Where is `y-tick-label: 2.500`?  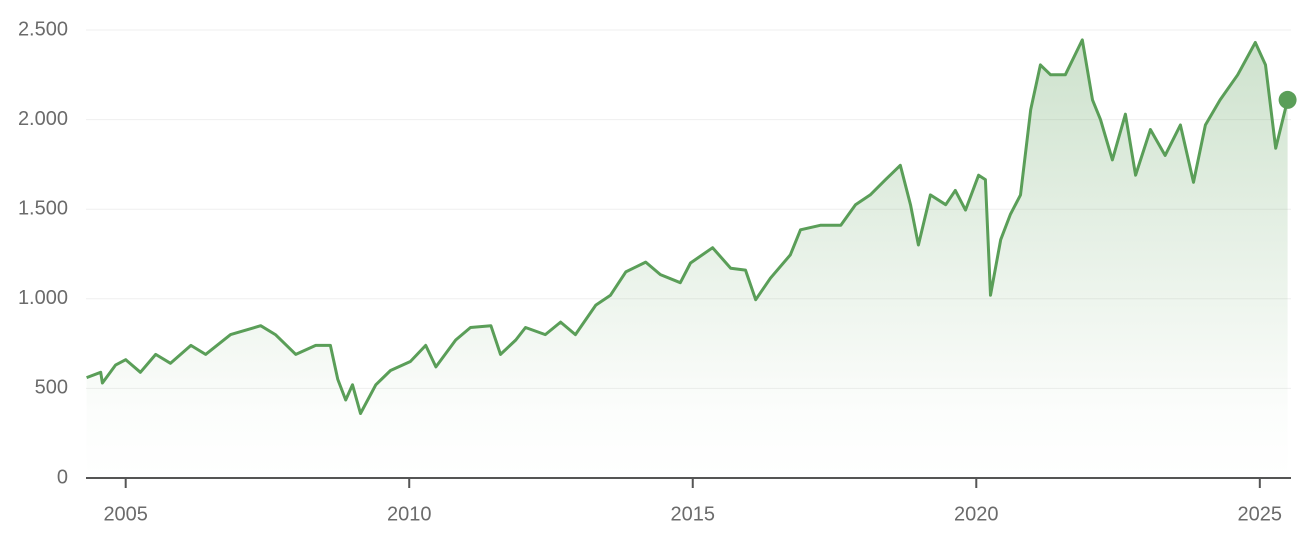
y-tick-label: 2.500 is located at coordinates (43, 29).